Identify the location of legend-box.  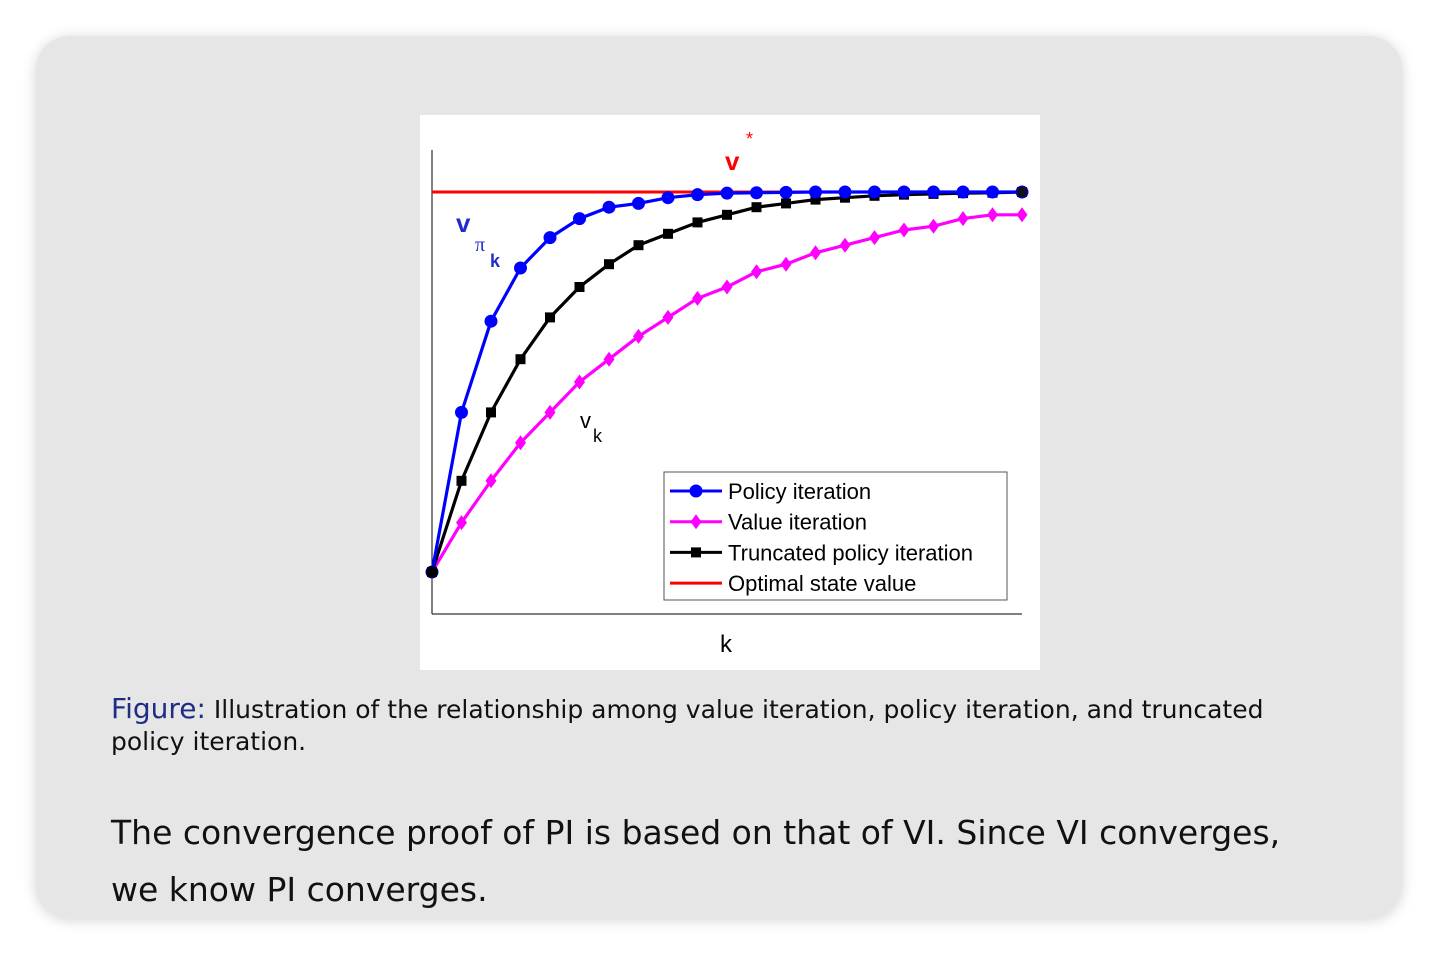
(835, 536).